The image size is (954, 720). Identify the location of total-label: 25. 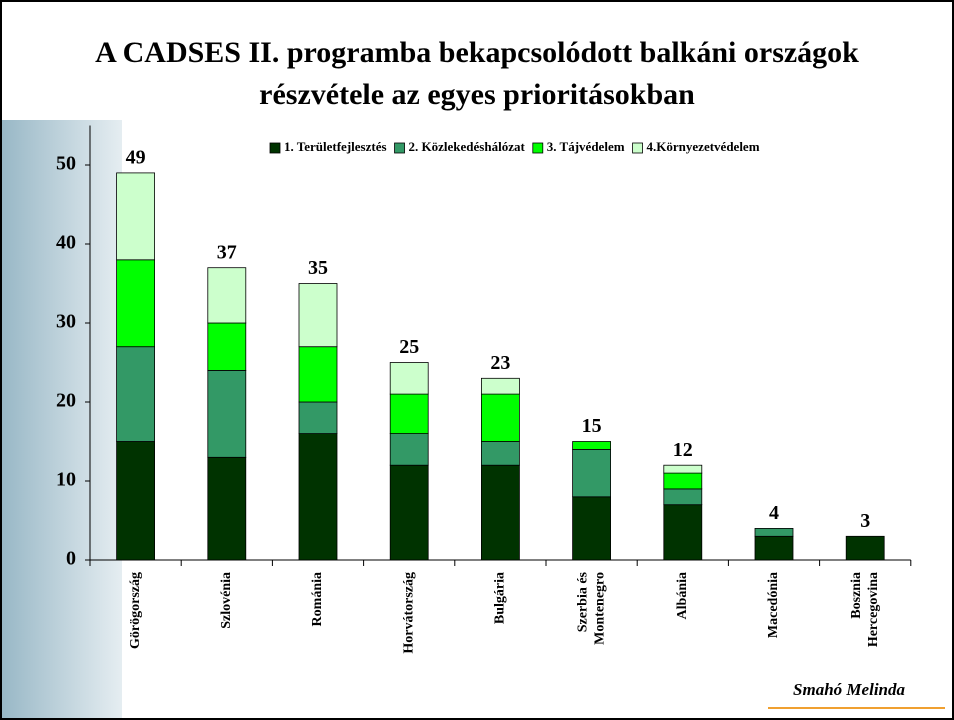
(409, 347).